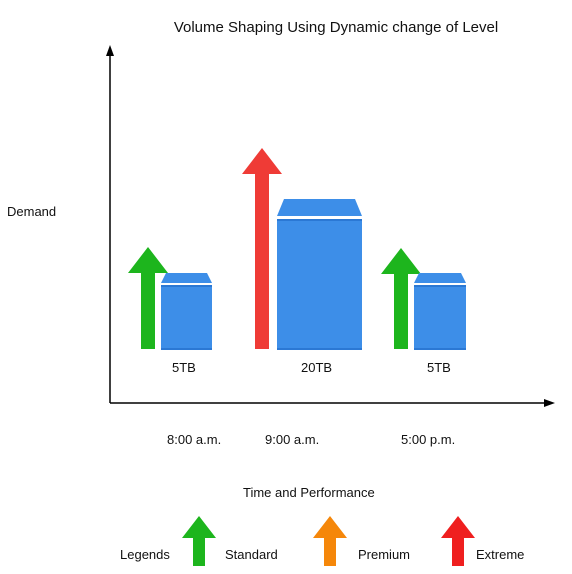 This screenshot has width=572, height=574. Describe the element at coordinates (384, 554) in the screenshot. I see `legend-label-premium: Premium` at that location.